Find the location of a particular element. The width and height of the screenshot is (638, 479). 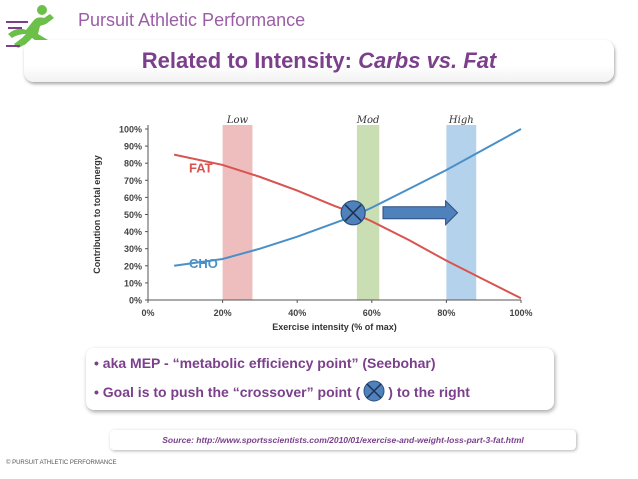

x-tick-label: 60% is located at coordinates (372, 313).